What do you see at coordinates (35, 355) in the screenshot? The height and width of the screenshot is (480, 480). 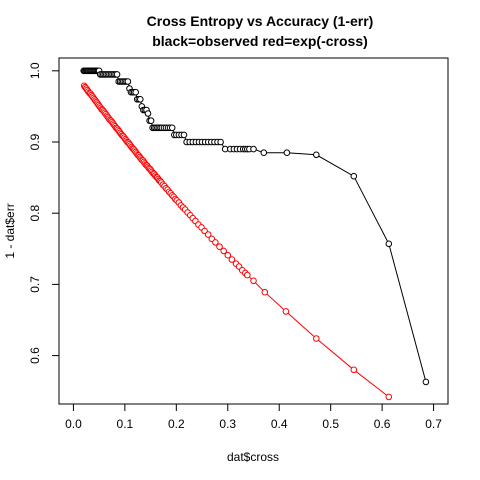 I see `y-tick-label: 0.6` at bounding box center [35, 355].